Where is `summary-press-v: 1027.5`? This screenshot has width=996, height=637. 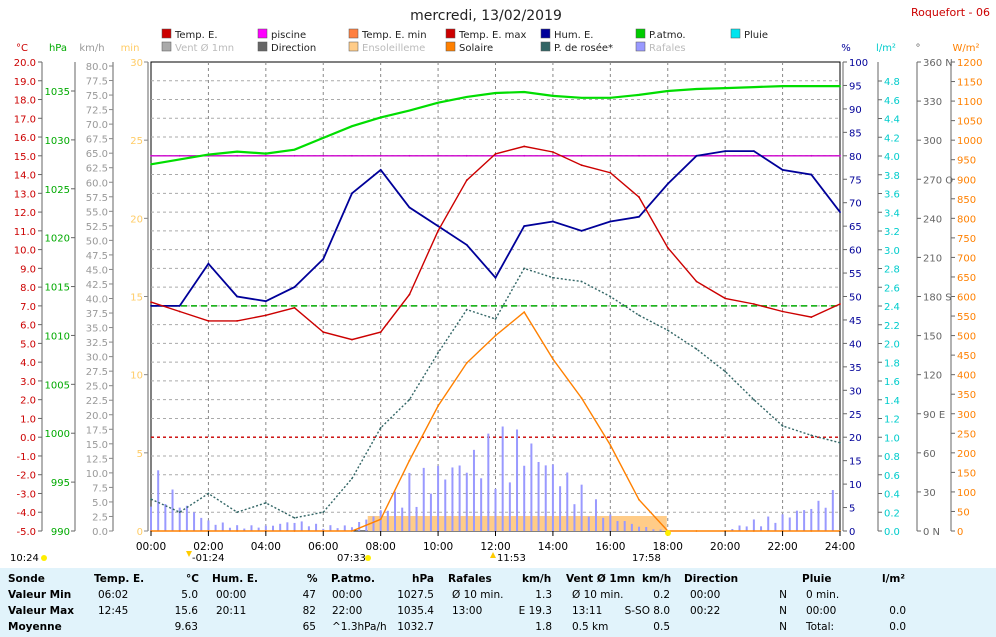
summary-press-v: 1027.5 is located at coordinates (415, 595).